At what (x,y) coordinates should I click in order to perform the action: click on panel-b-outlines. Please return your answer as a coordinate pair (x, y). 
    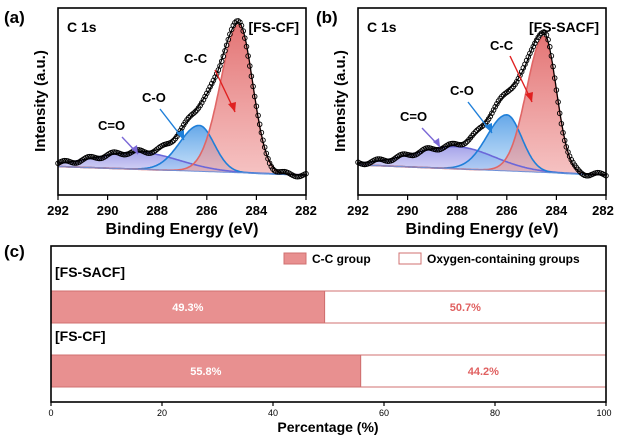
    Looking at the image, I should click on (482, 103).